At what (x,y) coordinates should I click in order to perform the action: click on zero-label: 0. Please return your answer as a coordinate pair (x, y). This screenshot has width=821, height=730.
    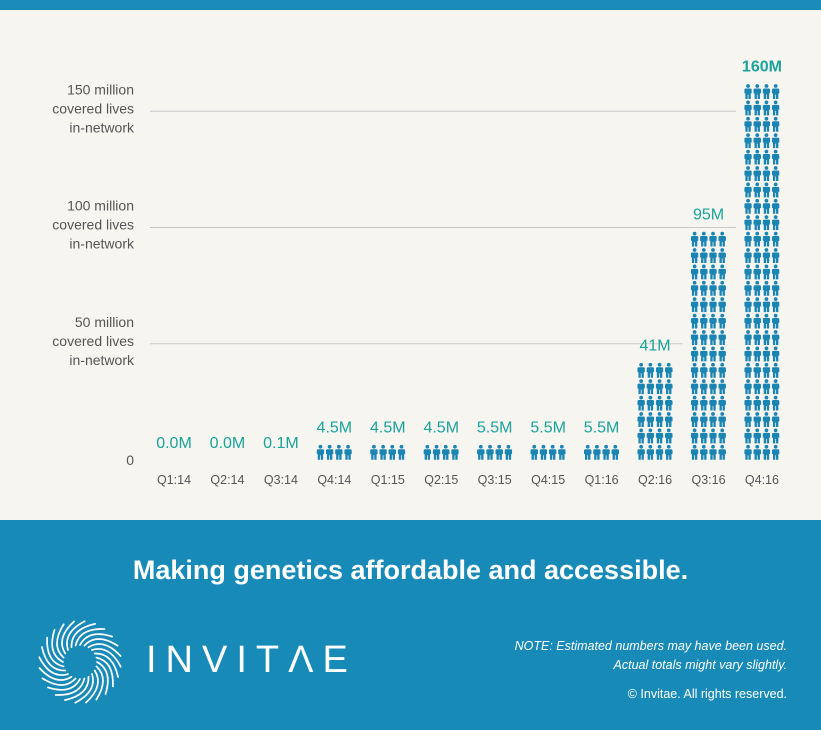
    Looking at the image, I should click on (130, 460).